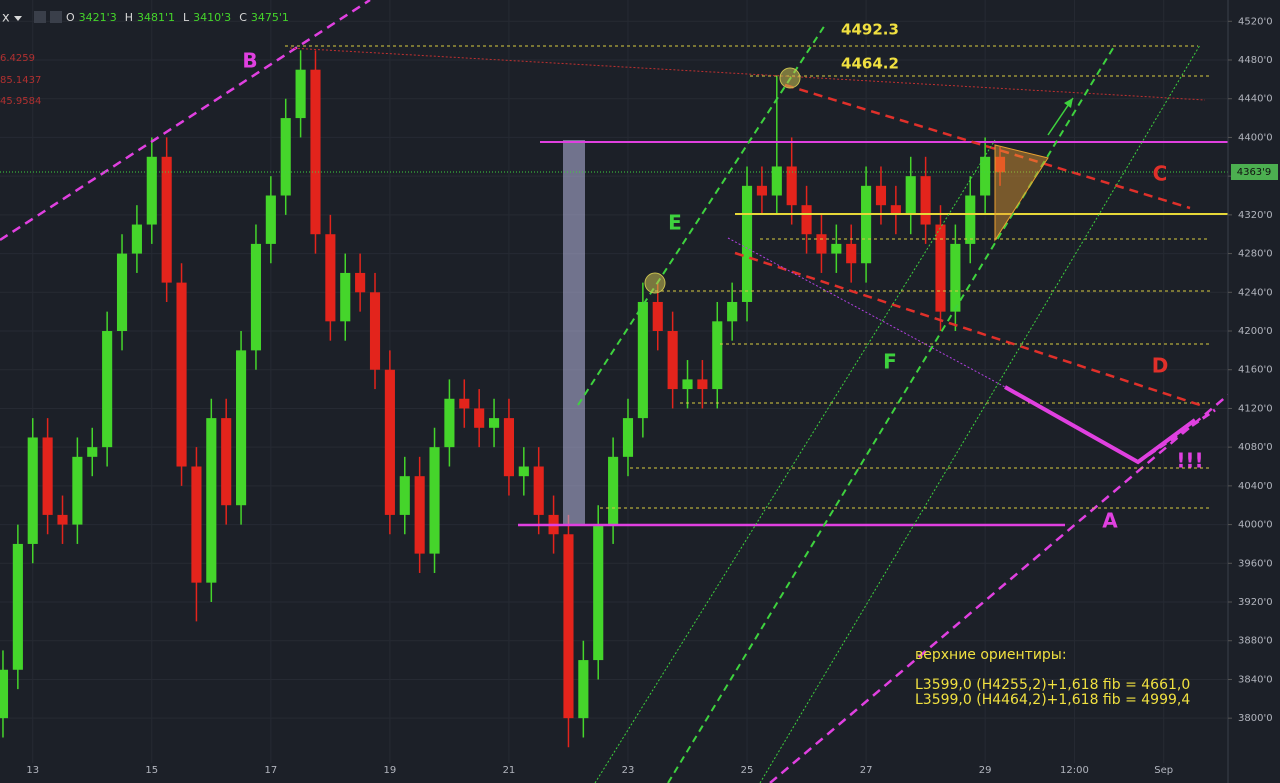 The image size is (1280, 783). I want to click on note-line: L3599,0 (H4255,2)+1,618 fib = 4661,0, so click(1052, 685).